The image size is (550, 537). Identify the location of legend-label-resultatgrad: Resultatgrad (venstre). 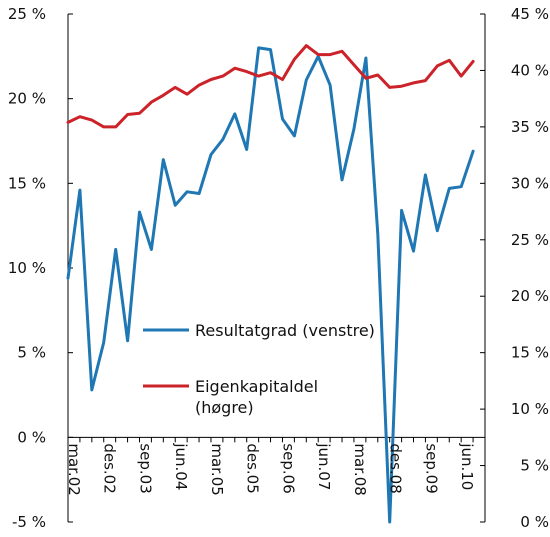
(285, 330).